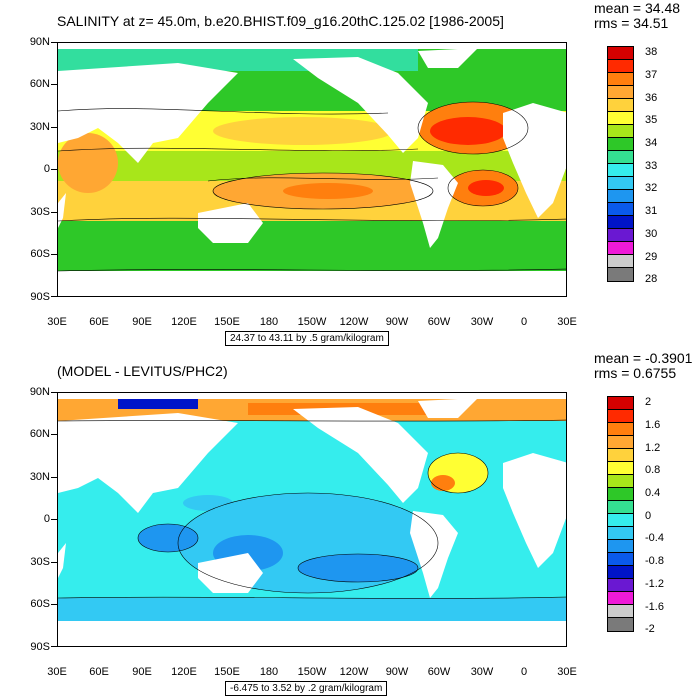 This screenshot has height=700, width=700. Describe the element at coordinates (651, 211) in the screenshot. I see `colorbar-label: 31` at that location.